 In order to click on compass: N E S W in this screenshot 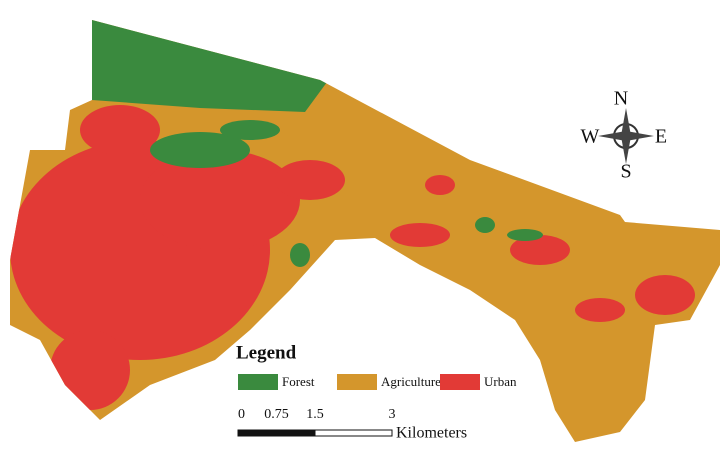, I will do `click(624, 135)`.